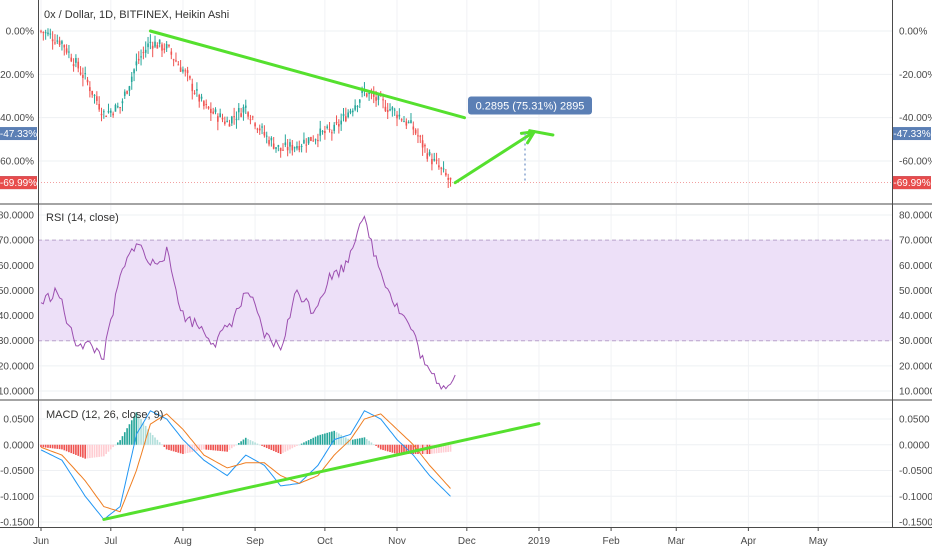 This screenshot has height=550, width=932. Describe the element at coordinates (246, 435) in the screenshot. I see `macd-histogram` at that location.